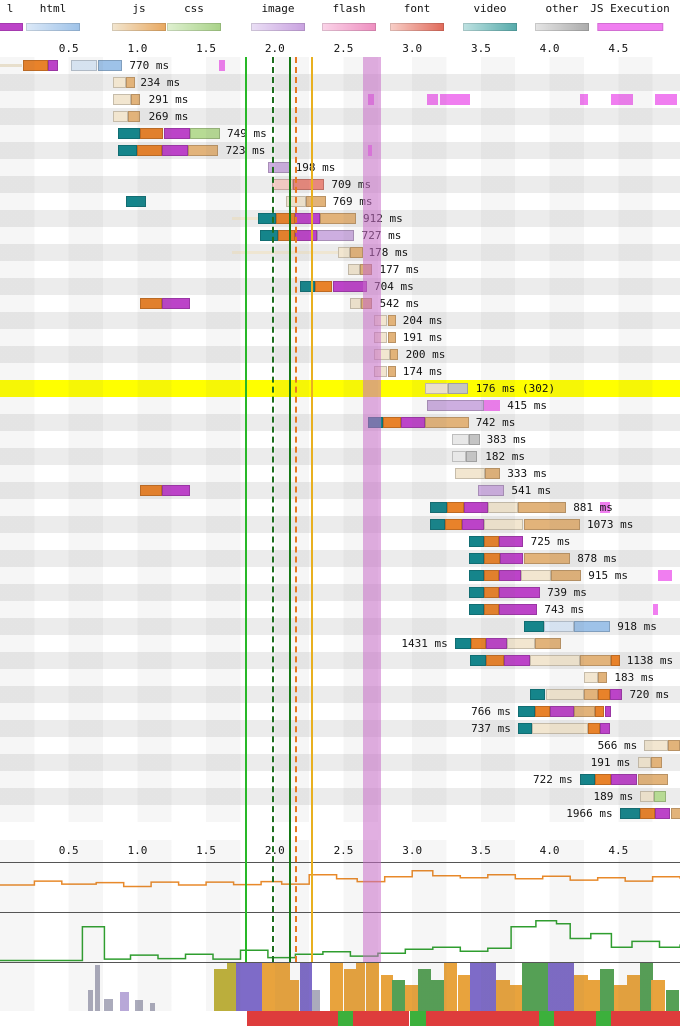 Image resolution: width=680 pixels, height=1026 pixels. What do you see at coordinates (340, 269) in the screenshot?
I see `request-row-13: 177 ms` at bounding box center [340, 269].